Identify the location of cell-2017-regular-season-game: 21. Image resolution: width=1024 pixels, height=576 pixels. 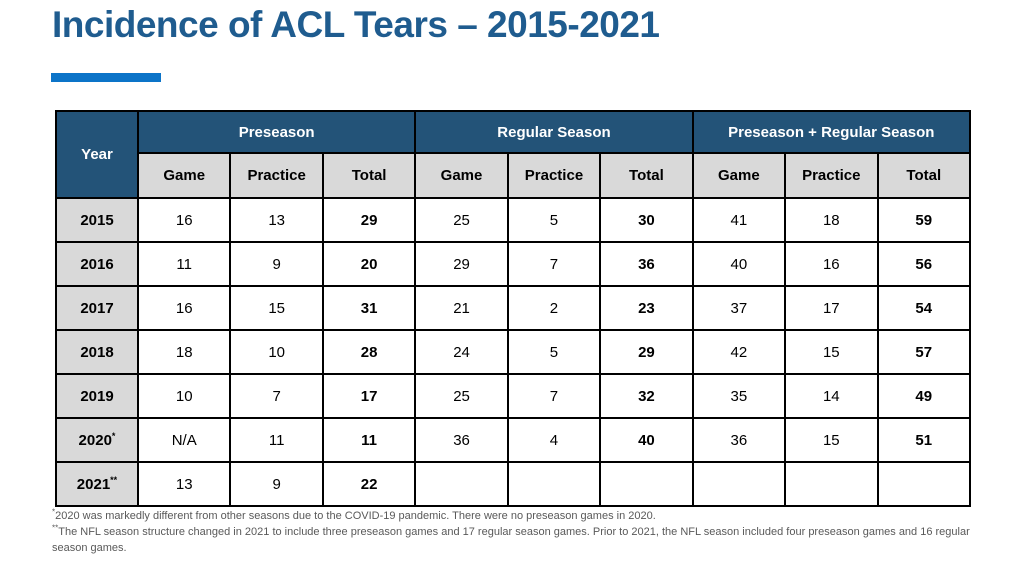
(461, 308).